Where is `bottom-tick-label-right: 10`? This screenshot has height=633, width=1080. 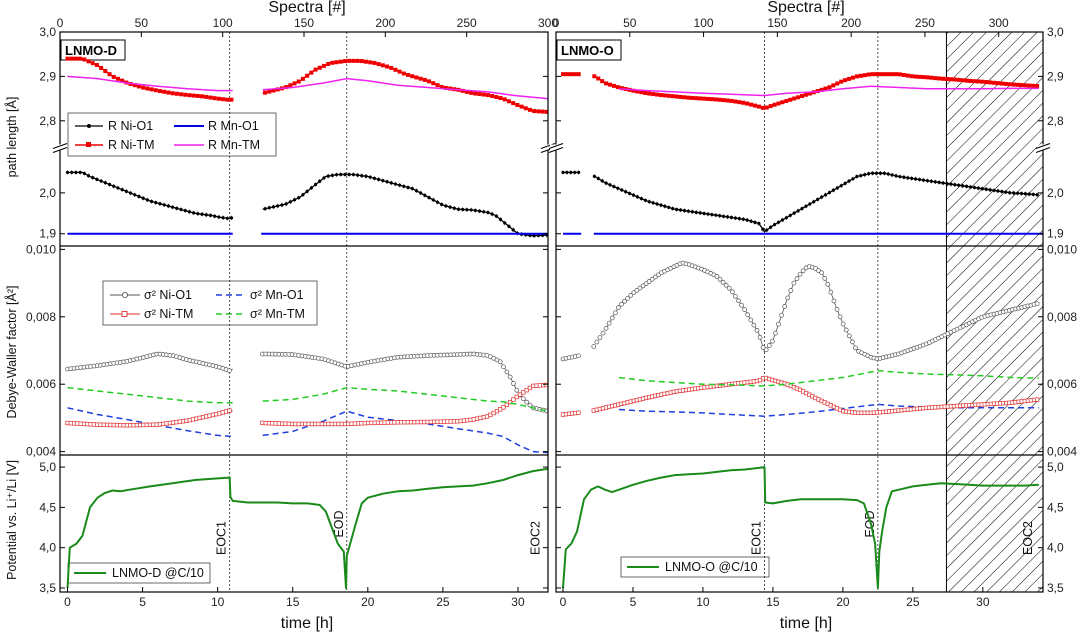
bottom-tick-label-right: 10 is located at coordinates (703, 602).